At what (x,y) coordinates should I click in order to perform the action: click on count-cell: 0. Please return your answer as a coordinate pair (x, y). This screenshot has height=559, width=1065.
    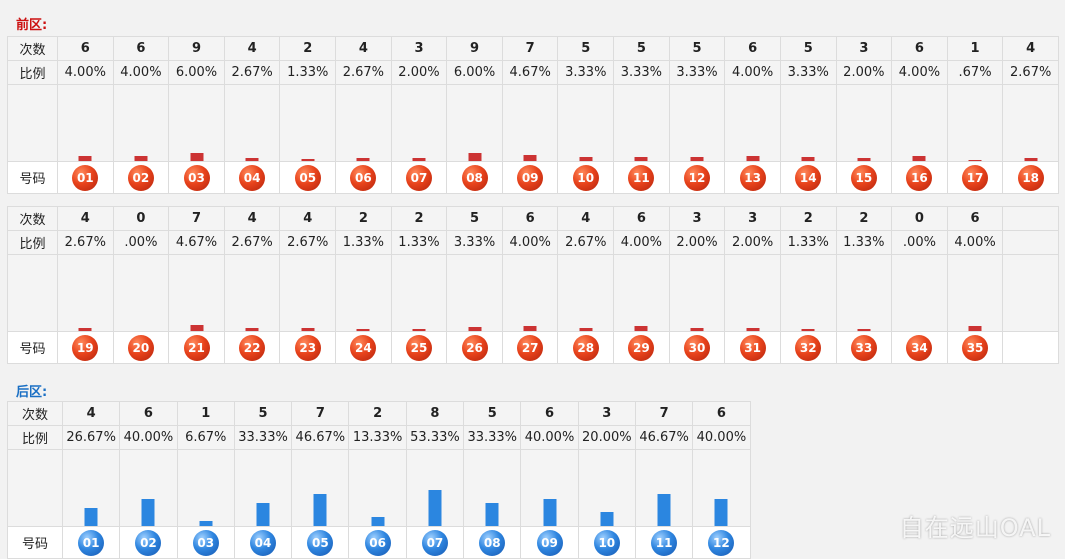
    Looking at the image, I should click on (141, 218).